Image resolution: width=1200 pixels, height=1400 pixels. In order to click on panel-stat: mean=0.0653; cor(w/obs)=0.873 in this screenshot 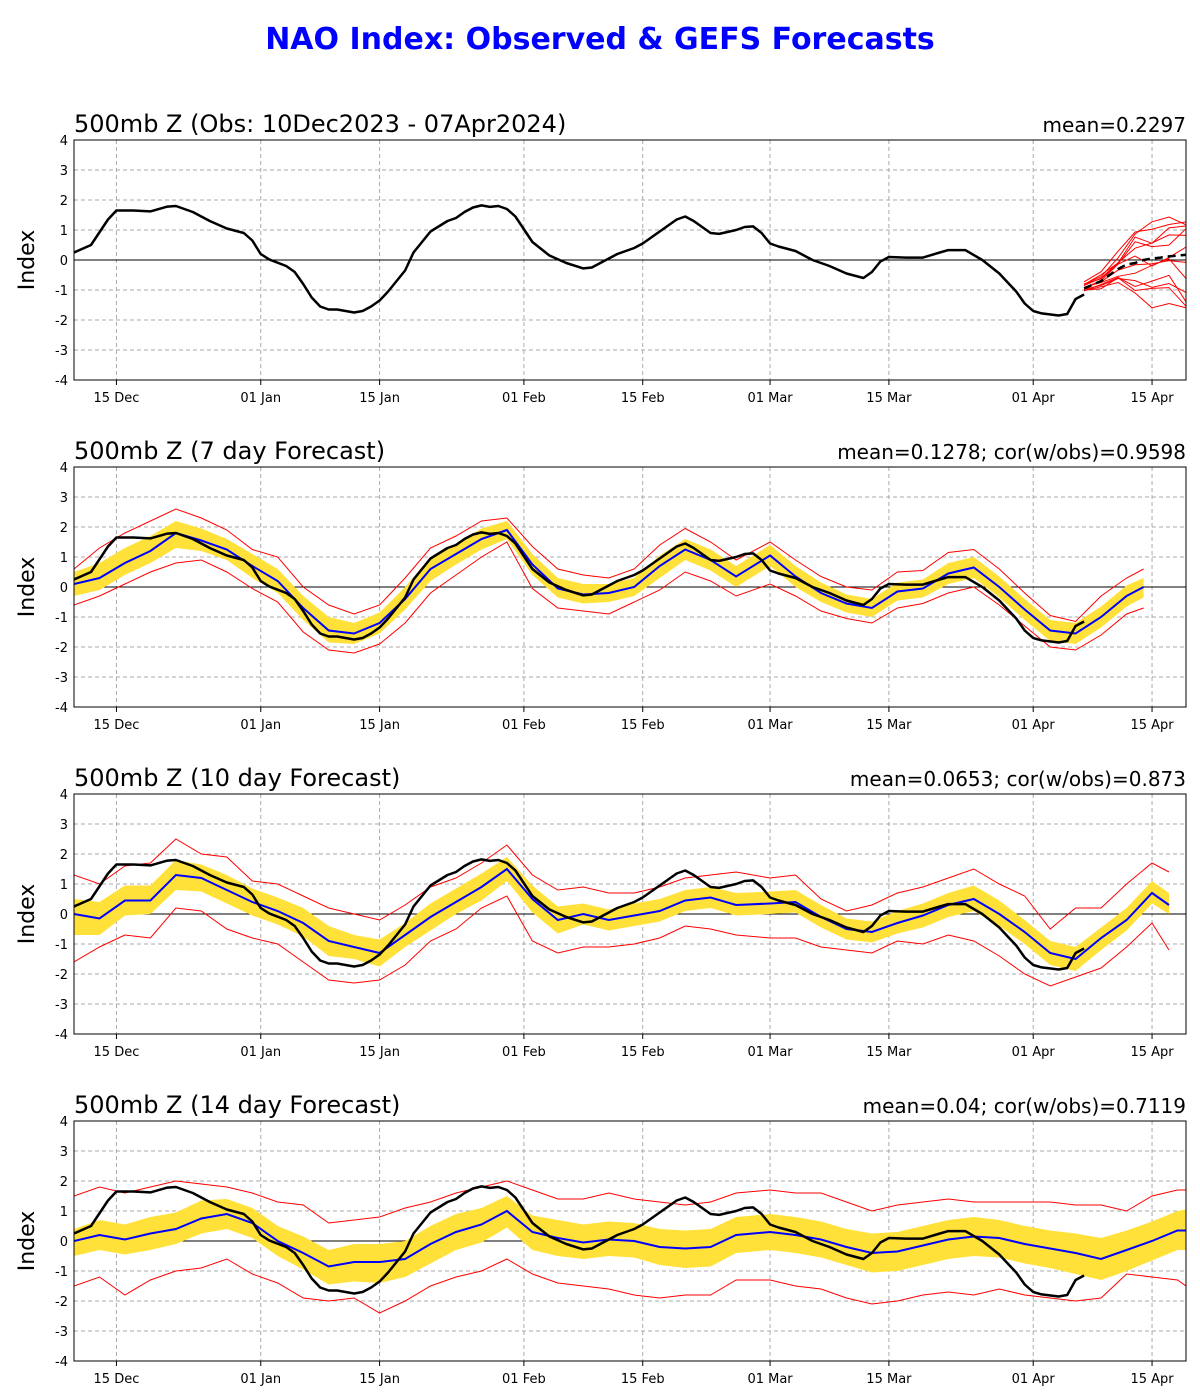, I will do `click(1018, 779)`.